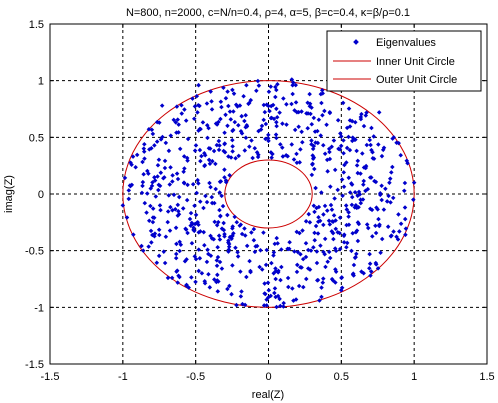 The height and width of the screenshot is (403, 498). I want to click on legend-label-outer-circle: Outer Unit Circle, so click(416, 80).